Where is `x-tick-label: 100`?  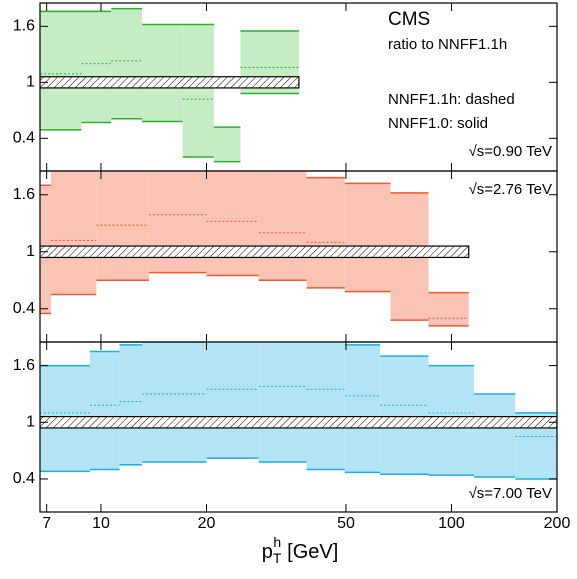 x-tick-label: 100 is located at coordinates (451, 523).